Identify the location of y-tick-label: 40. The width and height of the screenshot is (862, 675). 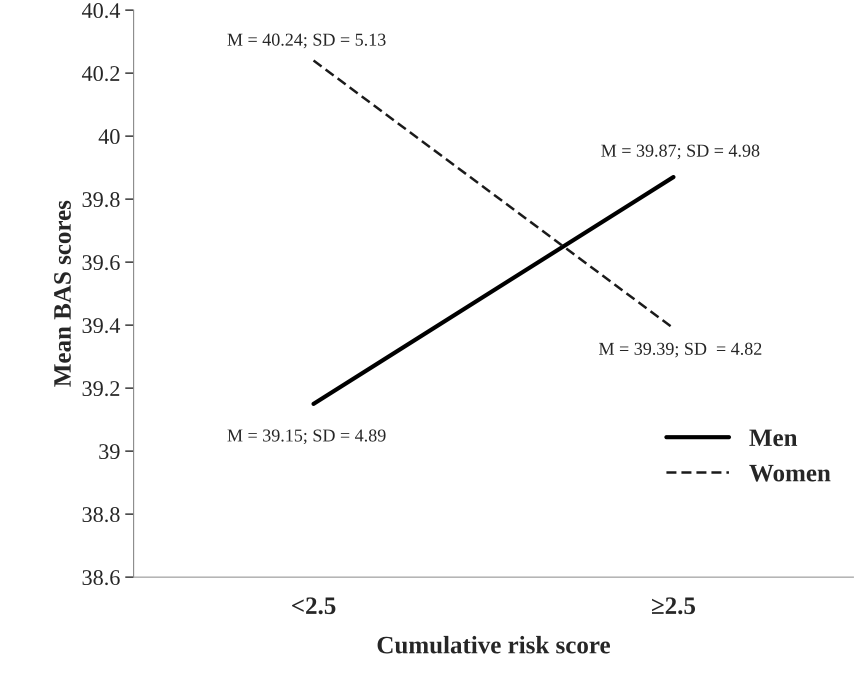
(109, 136).